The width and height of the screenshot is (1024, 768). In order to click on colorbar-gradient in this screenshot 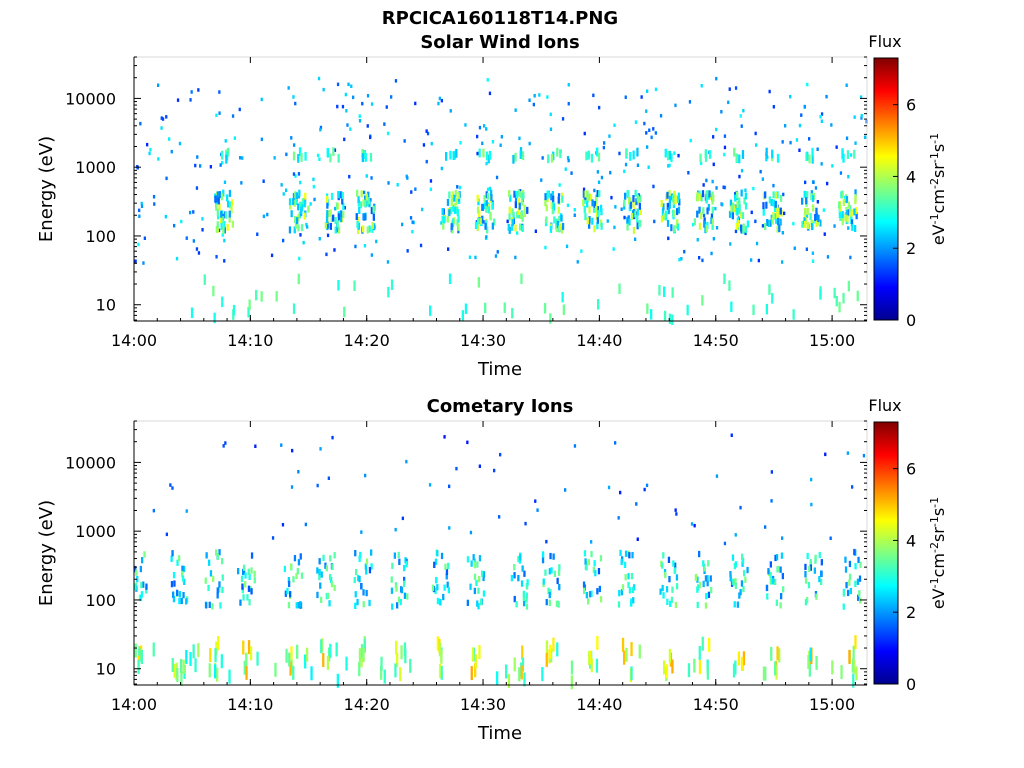, I will do `click(886, 189)`.